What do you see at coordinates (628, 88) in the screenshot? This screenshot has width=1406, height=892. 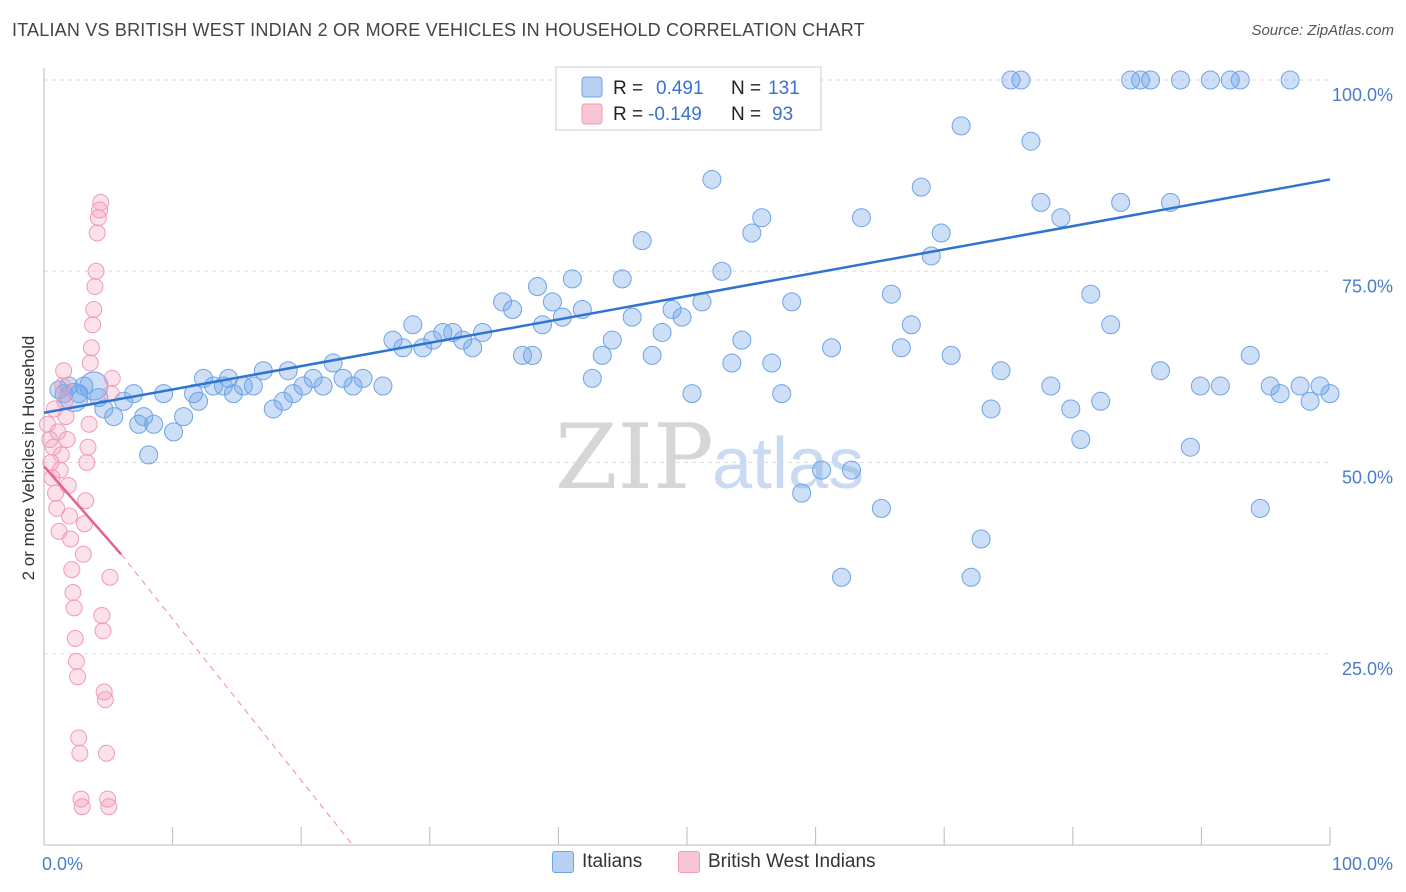 I see `legend-r-label-1: R =` at bounding box center [628, 88].